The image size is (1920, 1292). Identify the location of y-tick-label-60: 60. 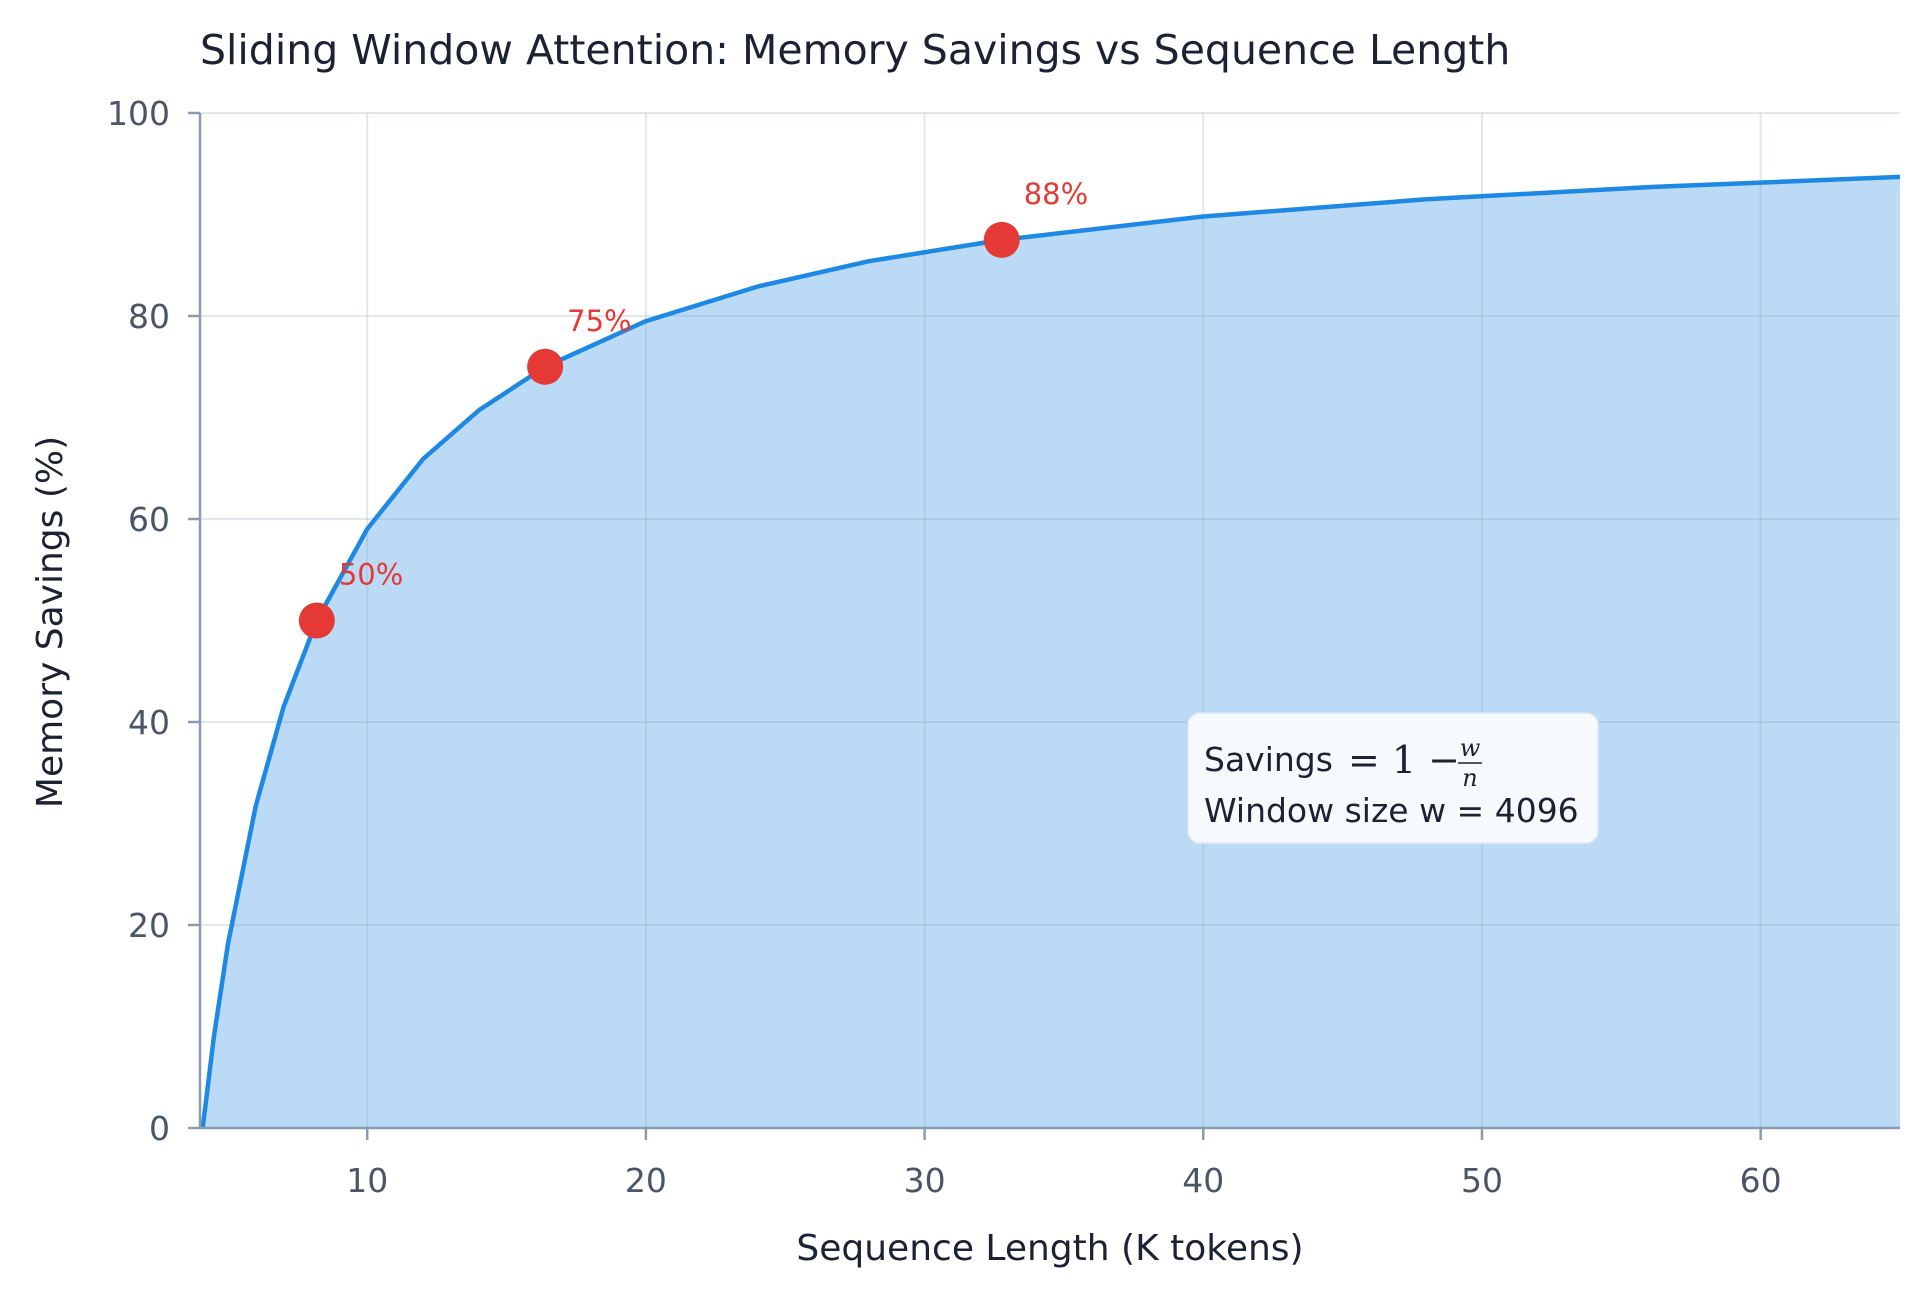
(149, 519).